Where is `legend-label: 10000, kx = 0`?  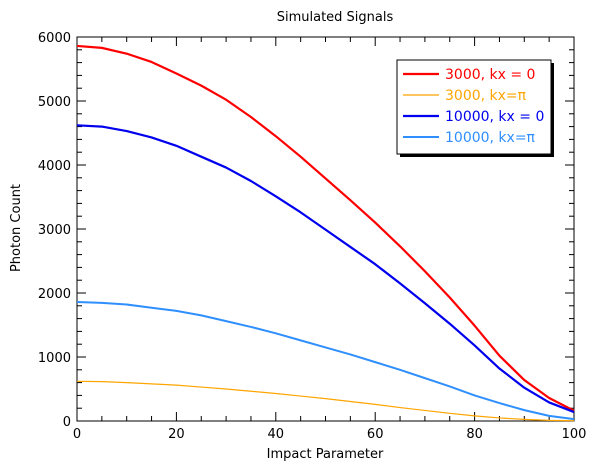 legend-label: 10000, kx = 0 is located at coordinates (494, 117).